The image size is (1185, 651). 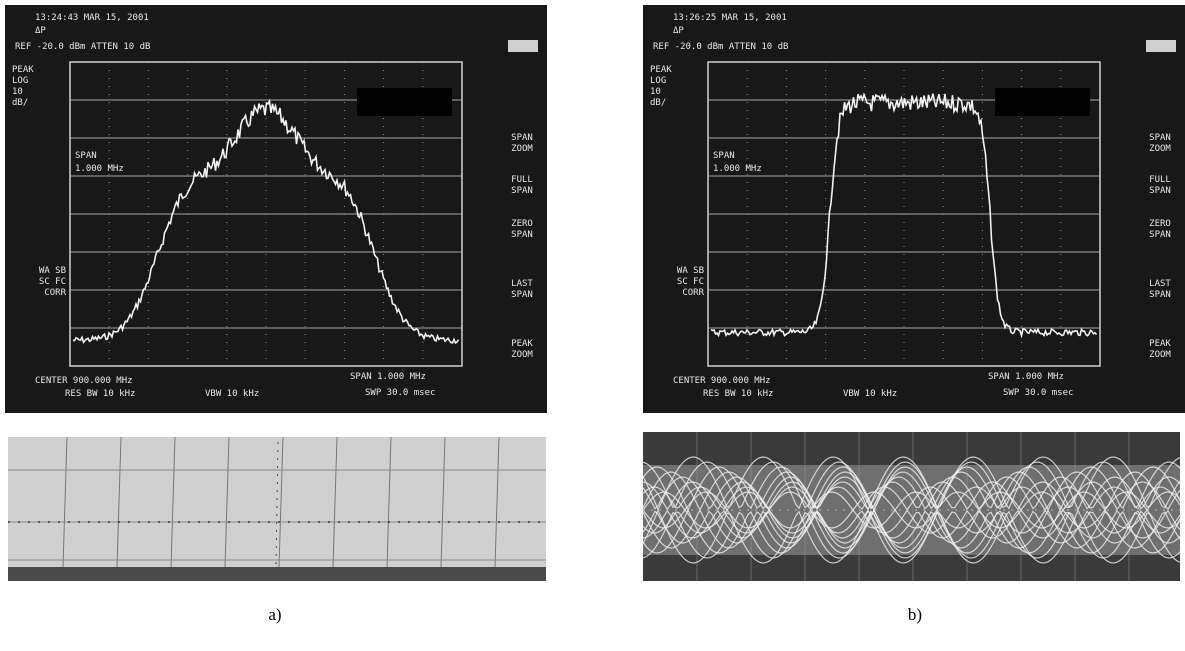 I want to click on caption: a), so click(x=274, y=614).